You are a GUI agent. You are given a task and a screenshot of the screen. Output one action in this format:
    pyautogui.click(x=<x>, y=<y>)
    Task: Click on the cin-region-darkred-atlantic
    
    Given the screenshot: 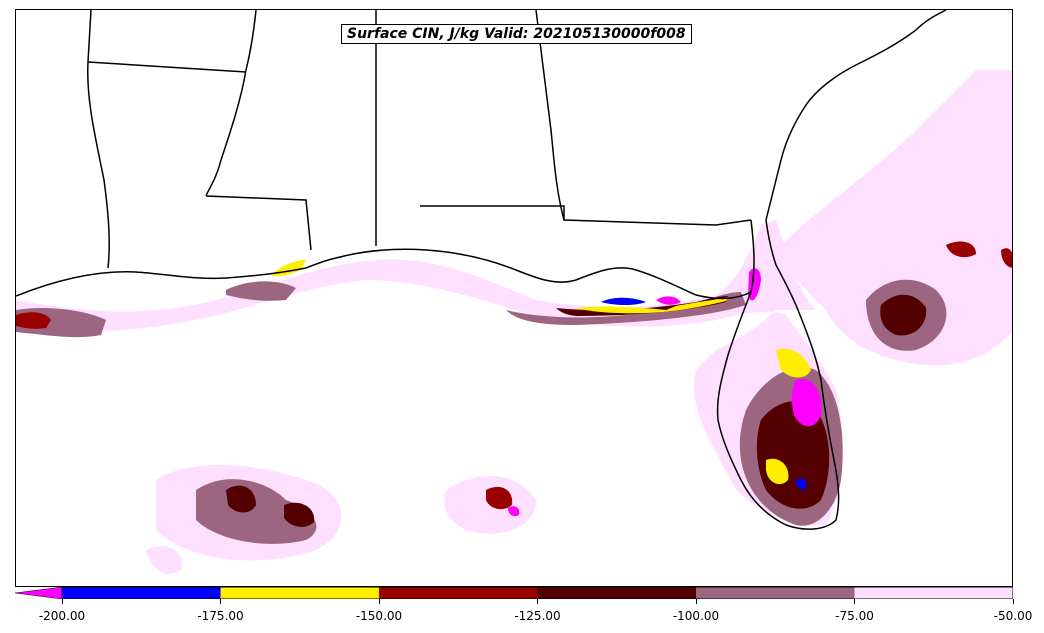 What is the action you would take?
    pyautogui.click(x=903, y=315)
    